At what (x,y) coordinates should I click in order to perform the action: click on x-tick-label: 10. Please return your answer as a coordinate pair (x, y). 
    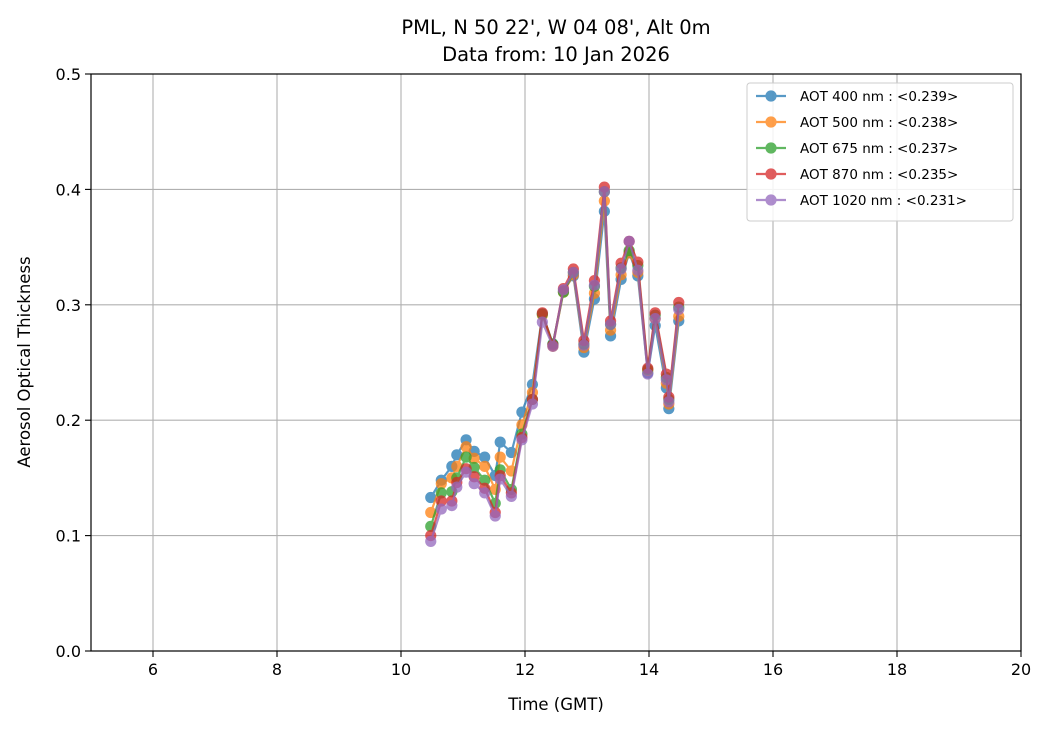
    Looking at the image, I should click on (401, 669).